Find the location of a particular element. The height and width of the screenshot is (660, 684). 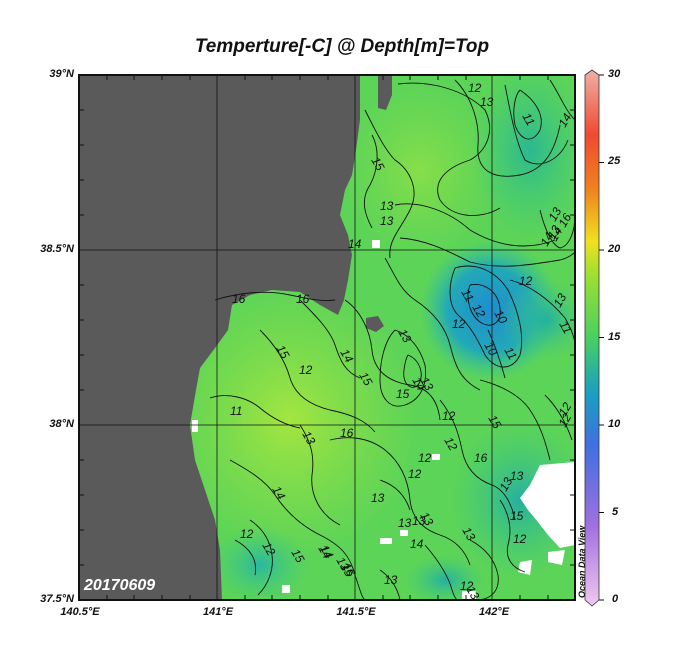

x-label-140-5e: 140.5°E is located at coordinates (80, 612).